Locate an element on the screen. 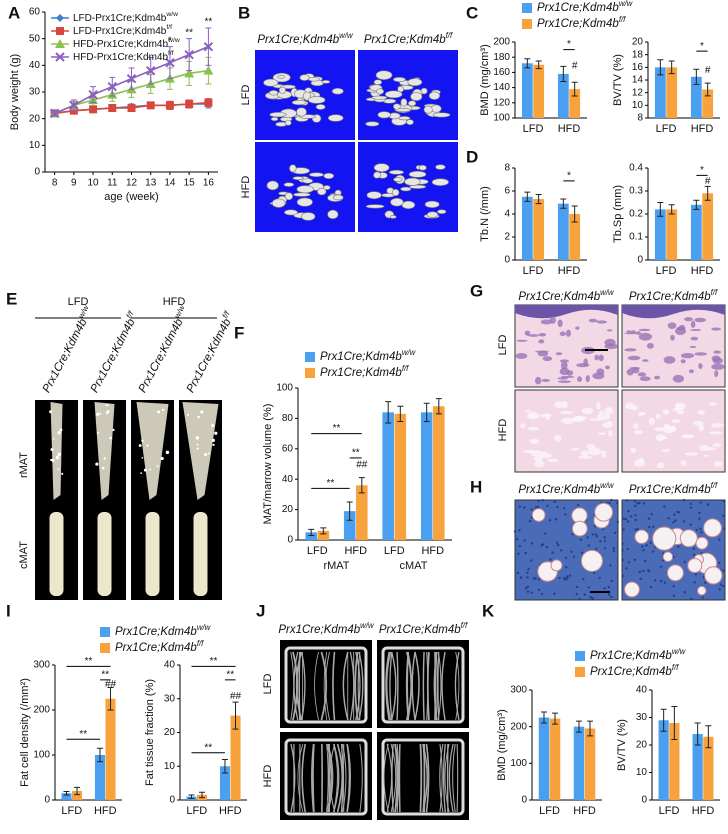 The height and width of the screenshot is (834, 728). annotation: * is located at coordinates (702, 46).